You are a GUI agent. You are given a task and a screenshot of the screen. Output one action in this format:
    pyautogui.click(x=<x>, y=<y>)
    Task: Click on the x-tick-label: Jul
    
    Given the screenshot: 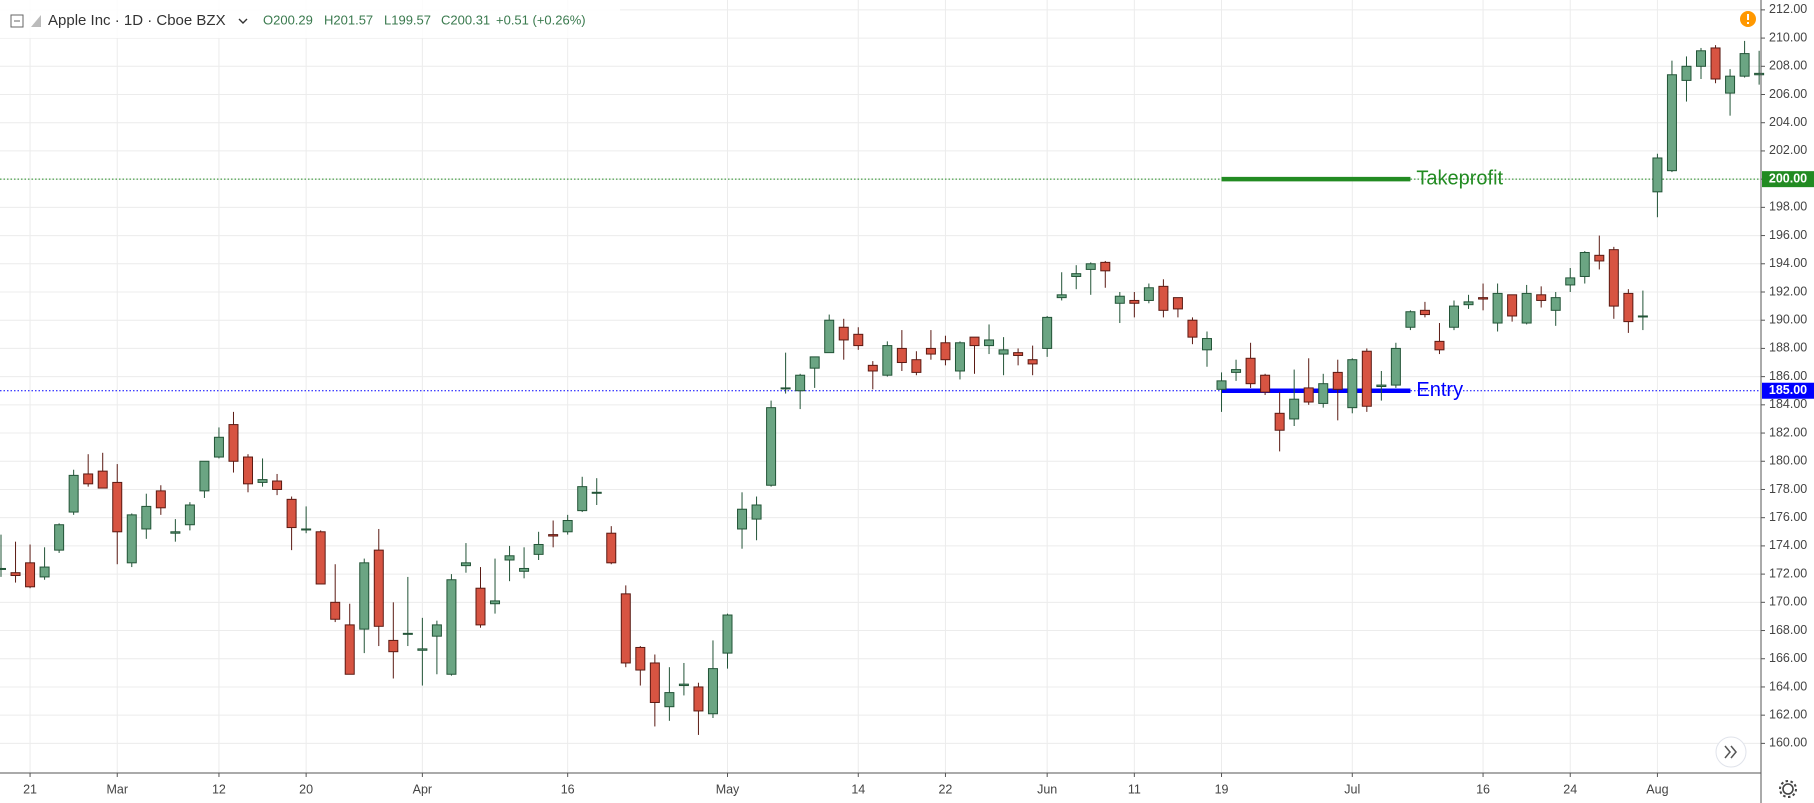 What is the action you would take?
    pyautogui.click(x=1352, y=789)
    